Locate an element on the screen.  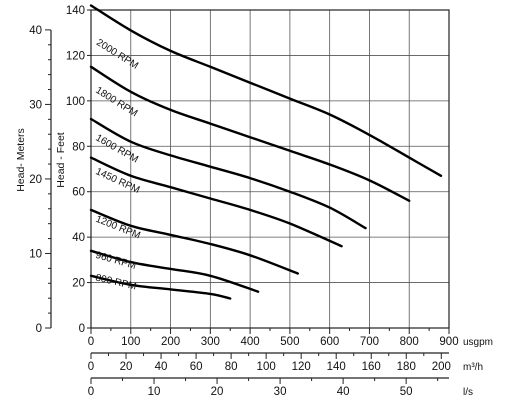
m3h-tick-label: 100 is located at coordinates (266, 367).